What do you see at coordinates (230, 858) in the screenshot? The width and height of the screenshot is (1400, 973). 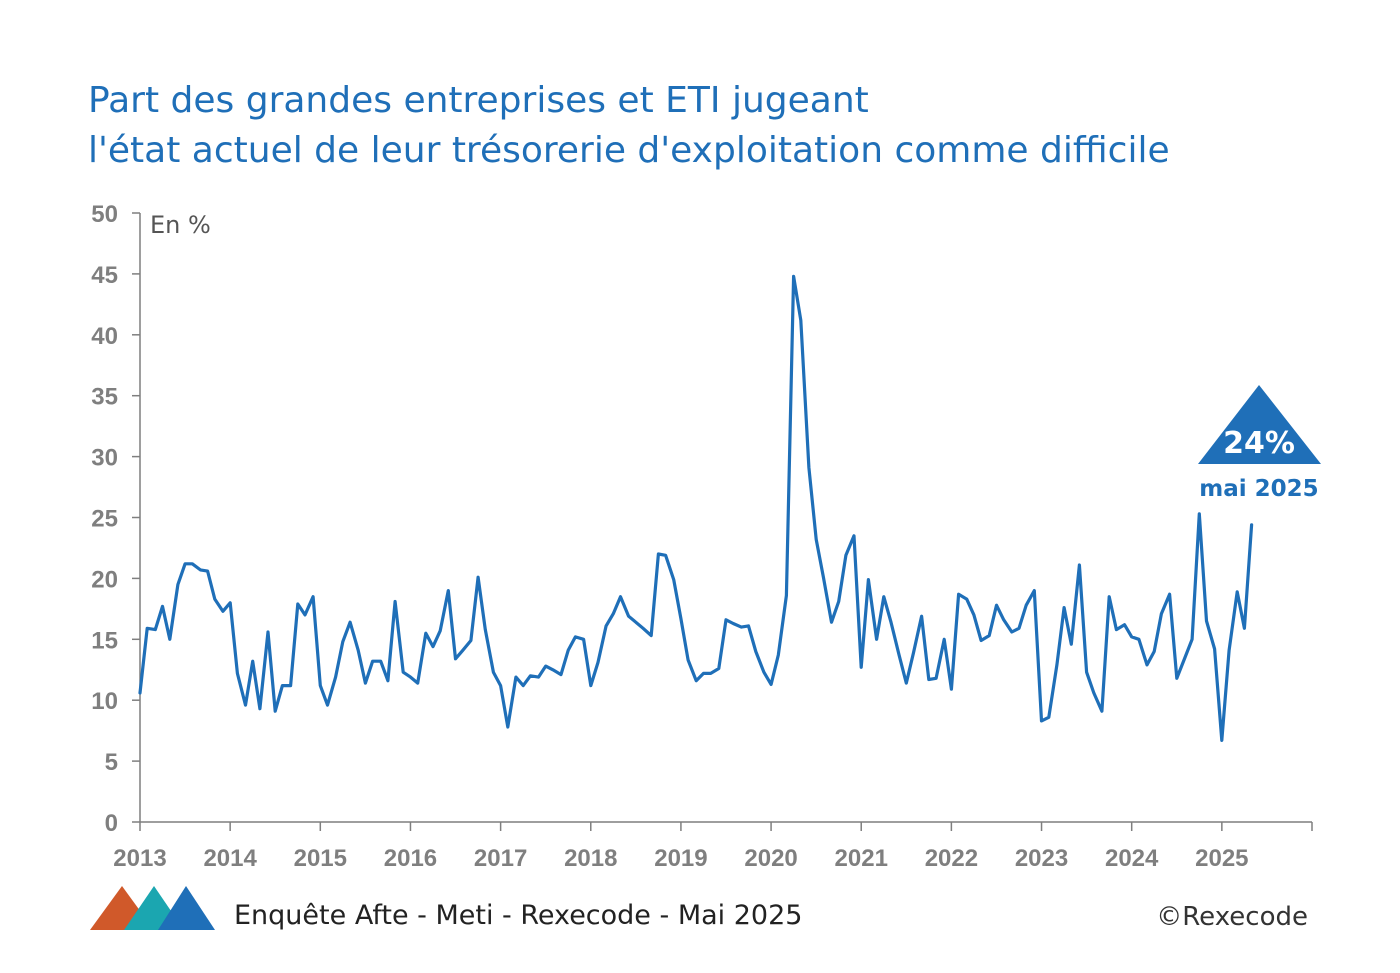 I see `x-tick-label: 2014` at bounding box center [230, 858].